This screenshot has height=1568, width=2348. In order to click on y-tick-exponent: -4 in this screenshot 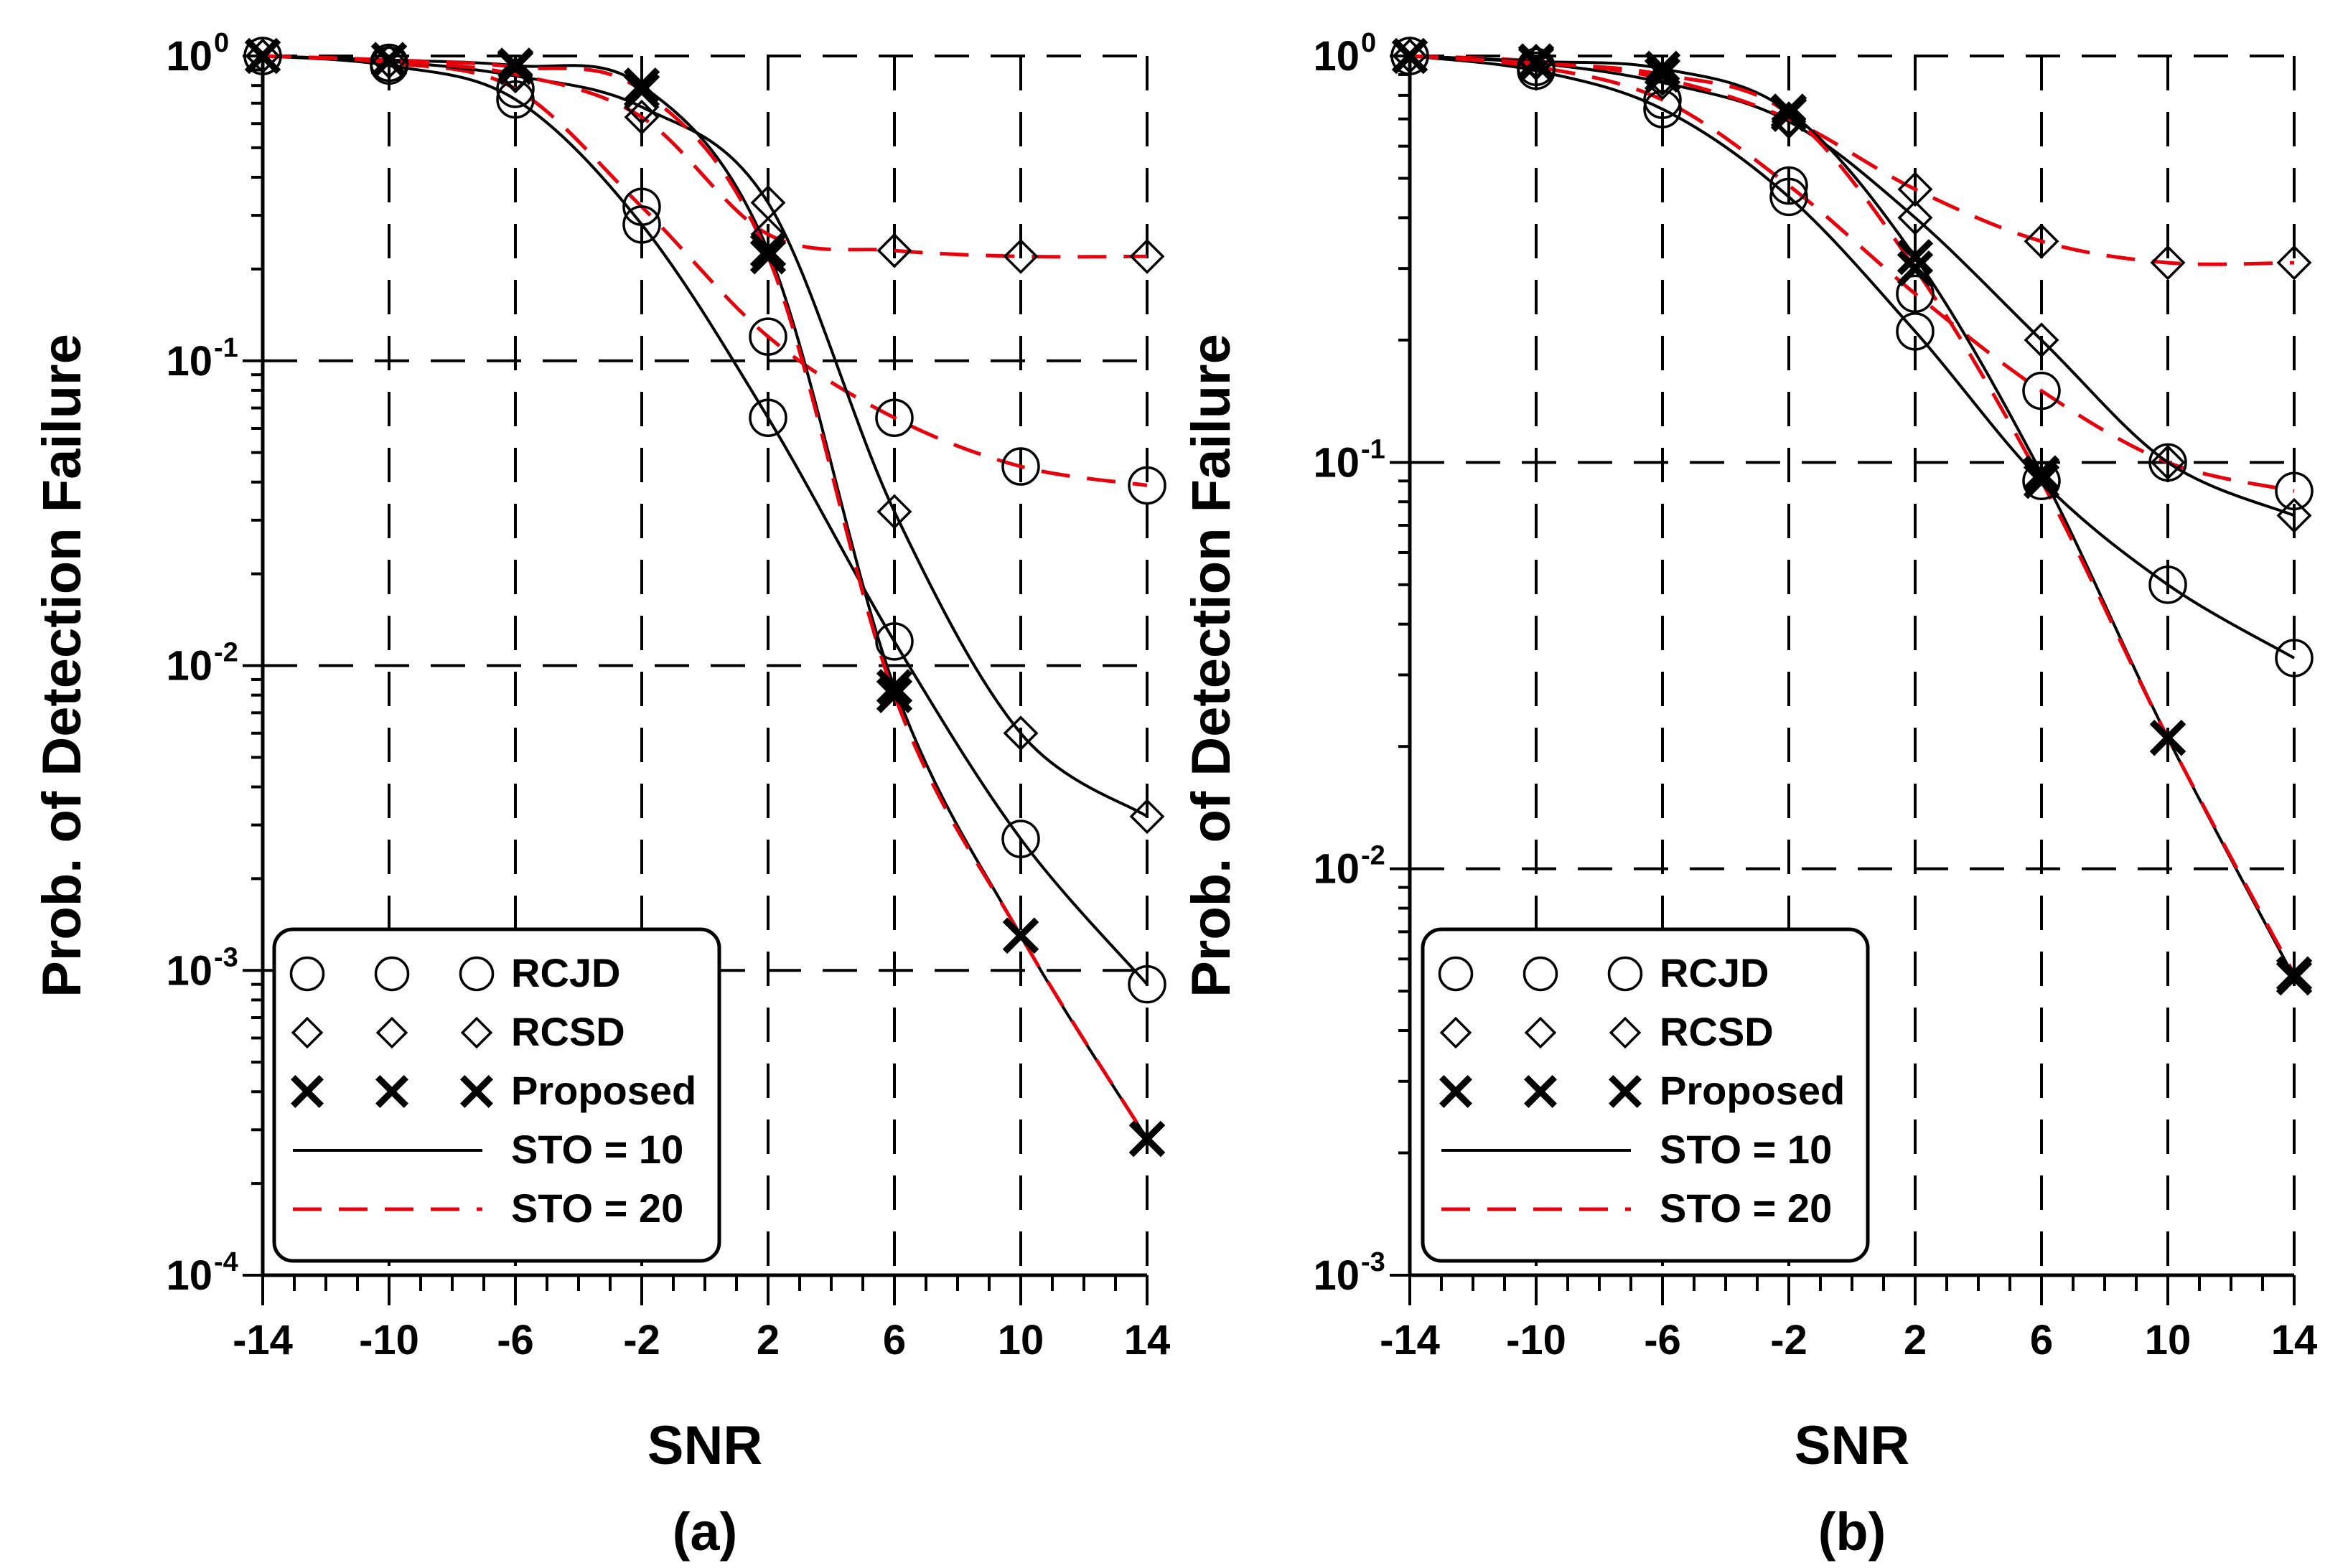, I will do `click(226, 1262)`.